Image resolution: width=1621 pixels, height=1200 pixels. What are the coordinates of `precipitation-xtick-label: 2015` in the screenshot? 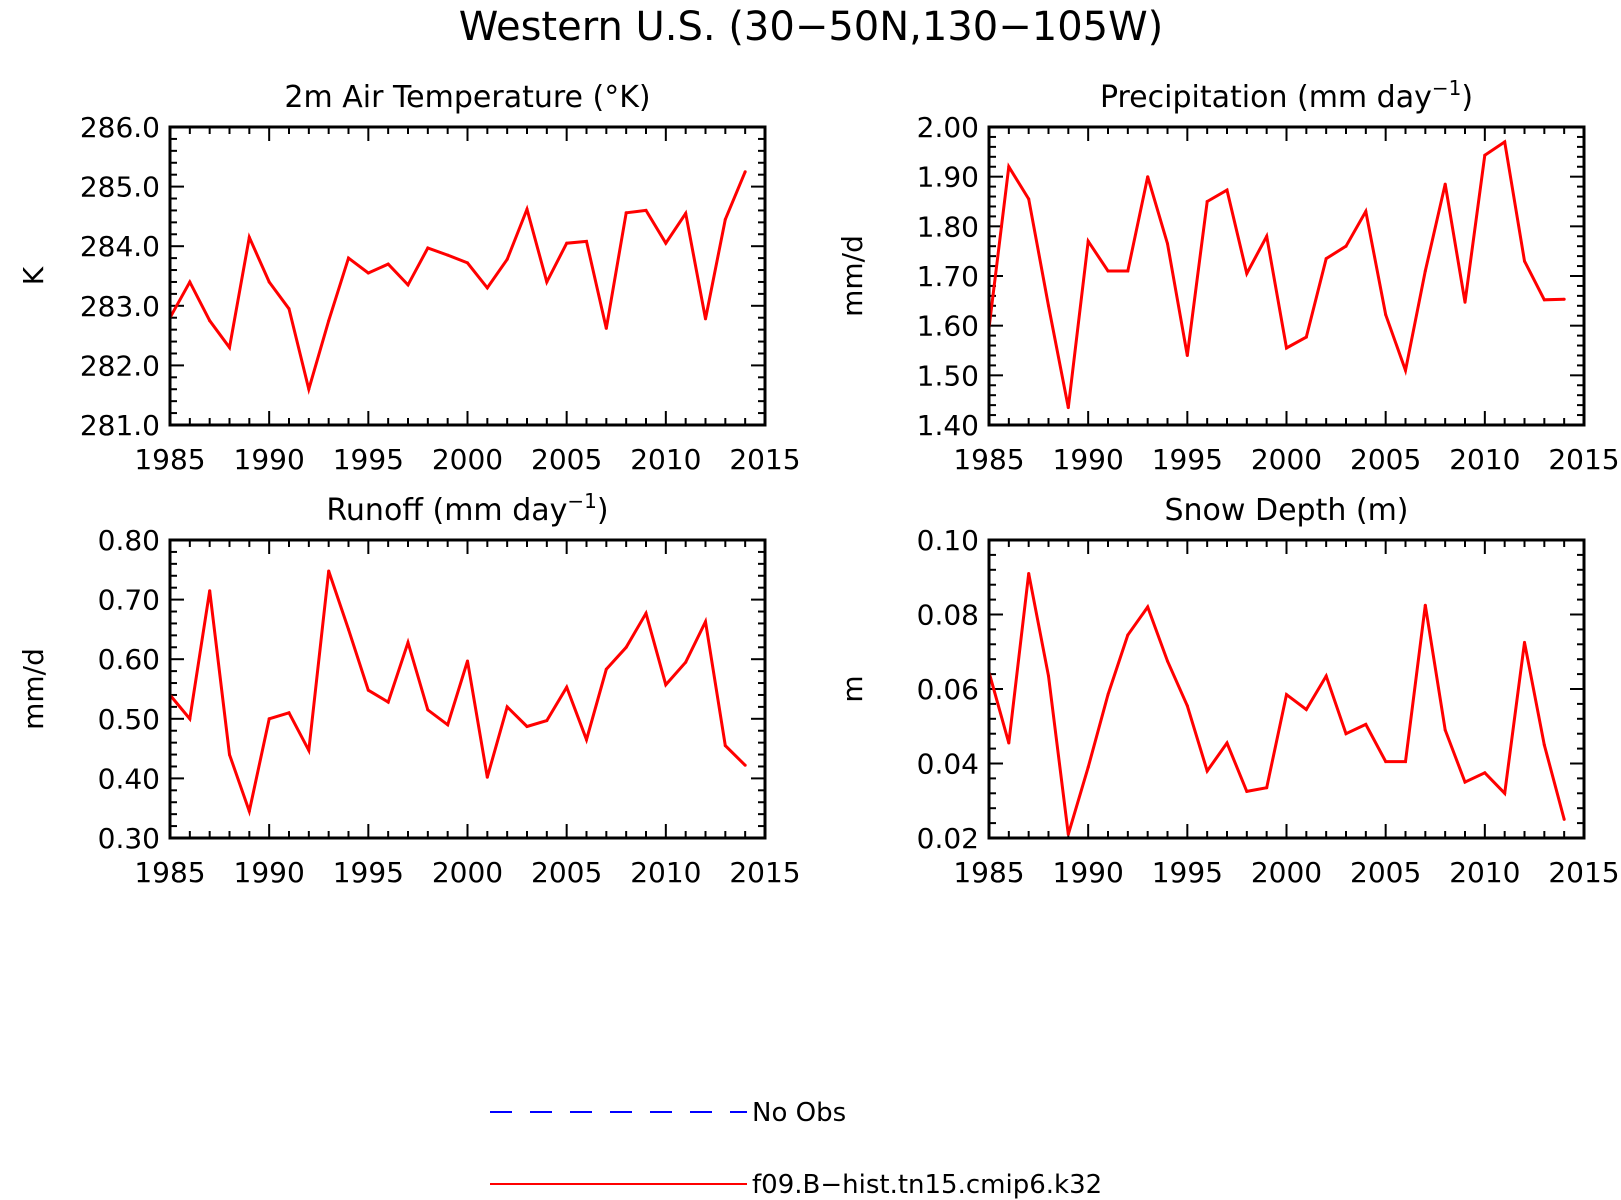 It's located at (1583, 459).